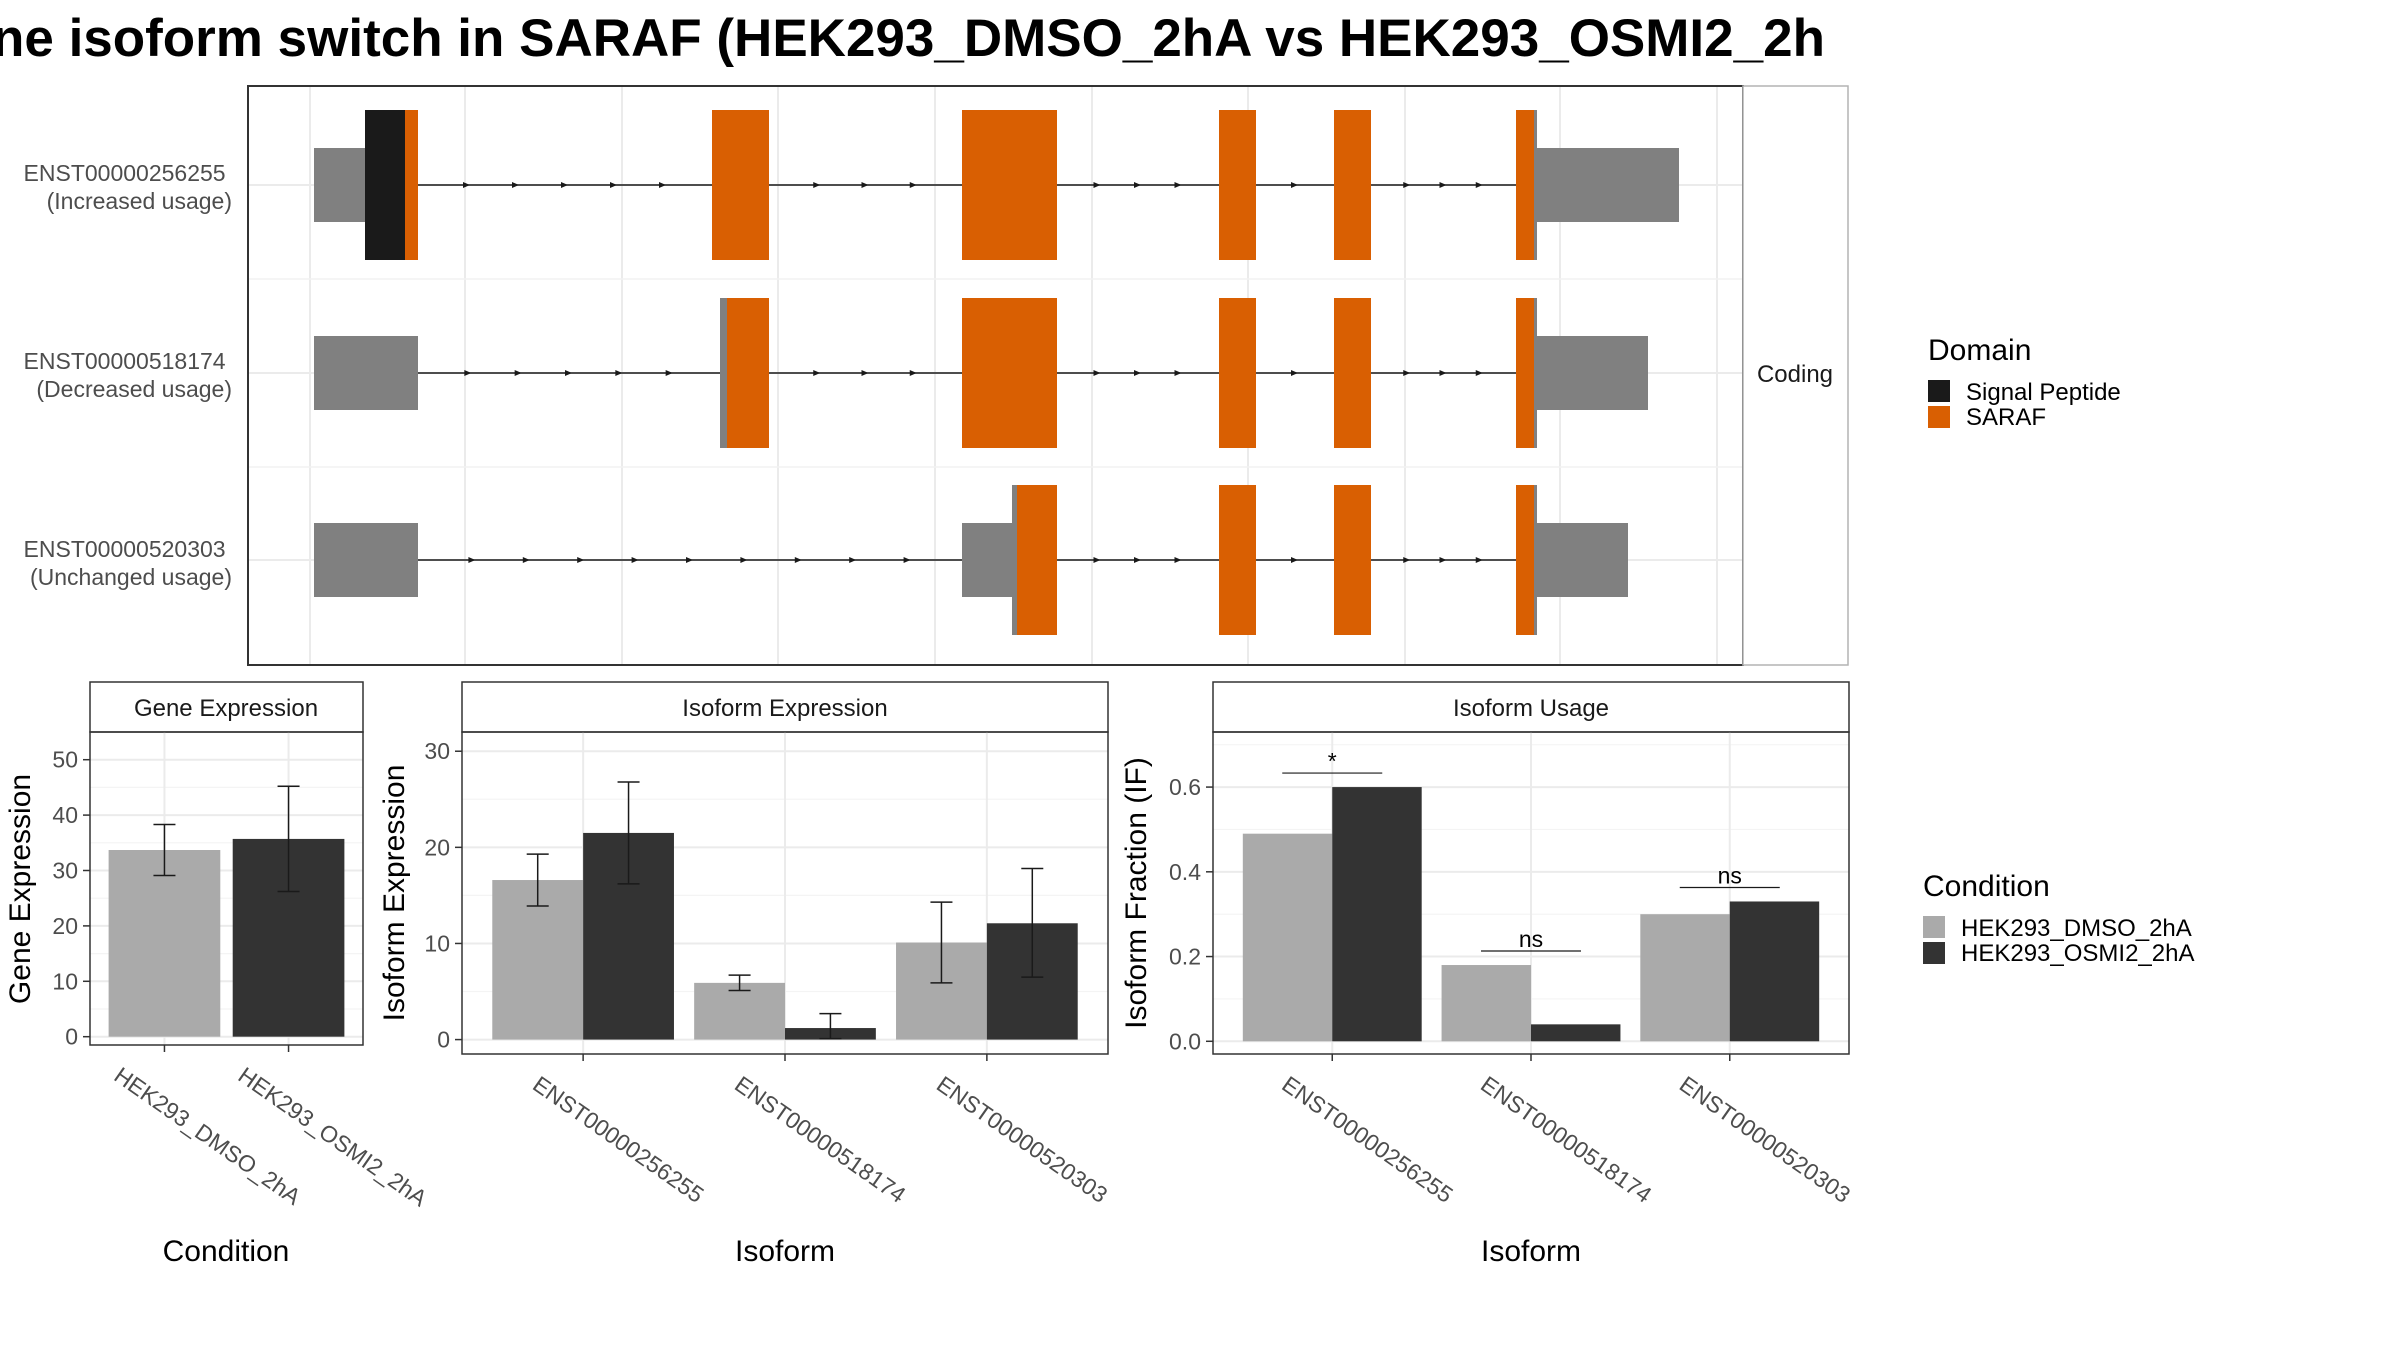 The image size is (2400, 1350). I want to click on y-tick-label: 0.4, so click(1185, 872).